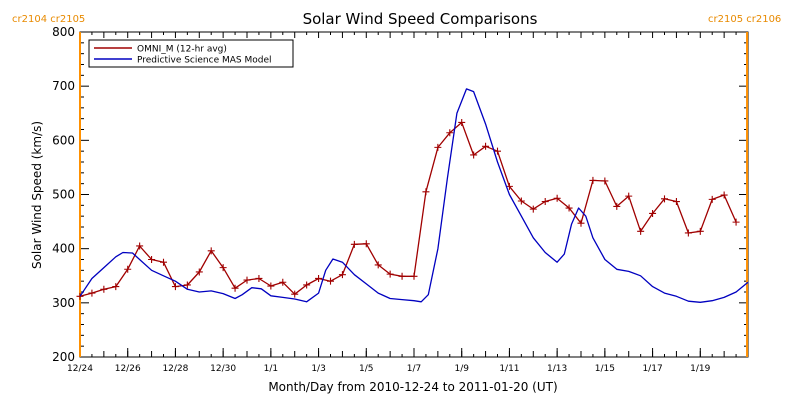 The height and width of the screenshot is (400, 800). Describe the element at coordinates (63, 249) in the screenshot. I see `y-tick-label: 400` at that location.